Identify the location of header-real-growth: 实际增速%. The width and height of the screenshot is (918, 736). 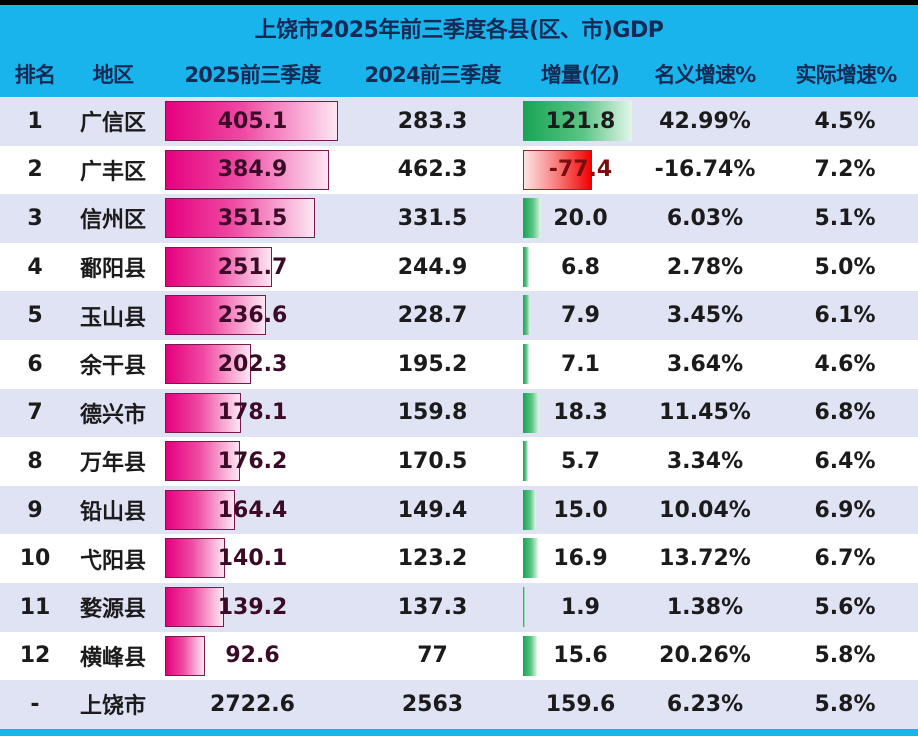
(846, 75).